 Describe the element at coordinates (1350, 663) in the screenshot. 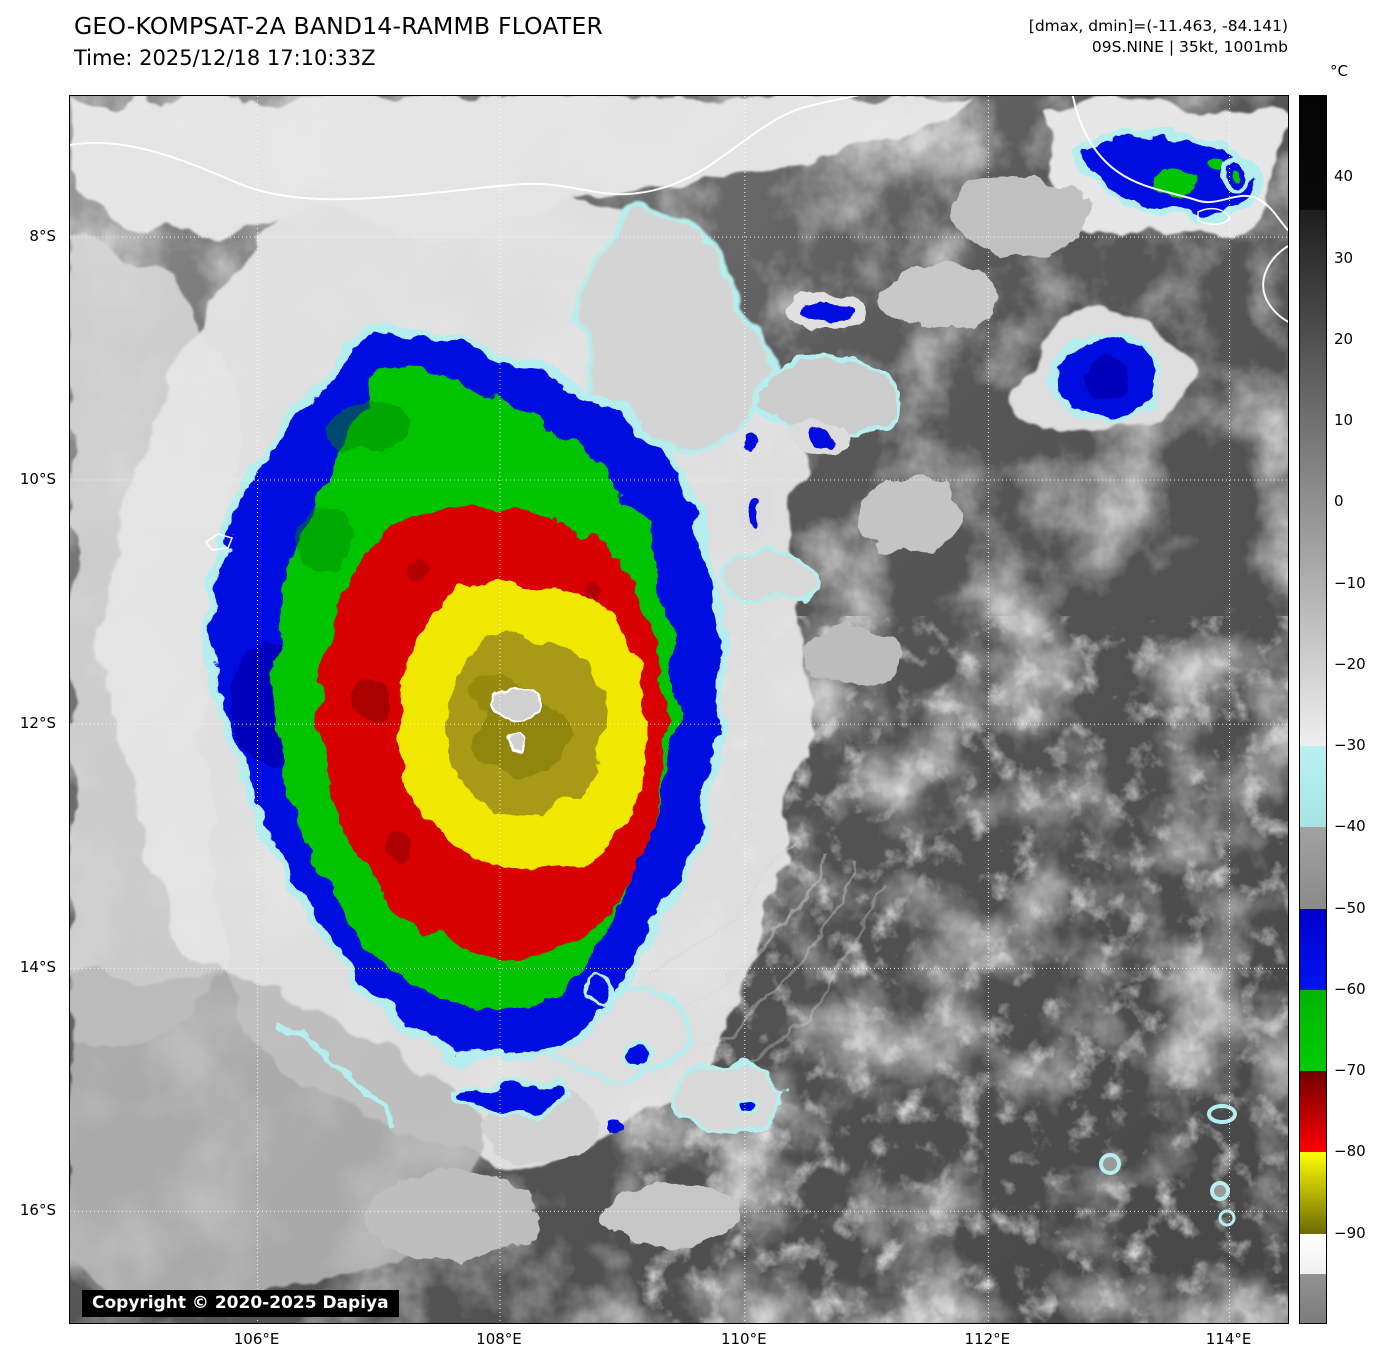

I see `colorbar-tick-label: −20` at that location.